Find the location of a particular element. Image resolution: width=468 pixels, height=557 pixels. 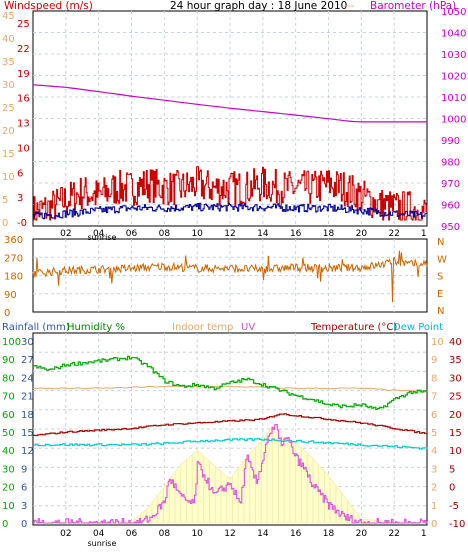

temp-x-tick: 08 is located at coordinates (165, 534).